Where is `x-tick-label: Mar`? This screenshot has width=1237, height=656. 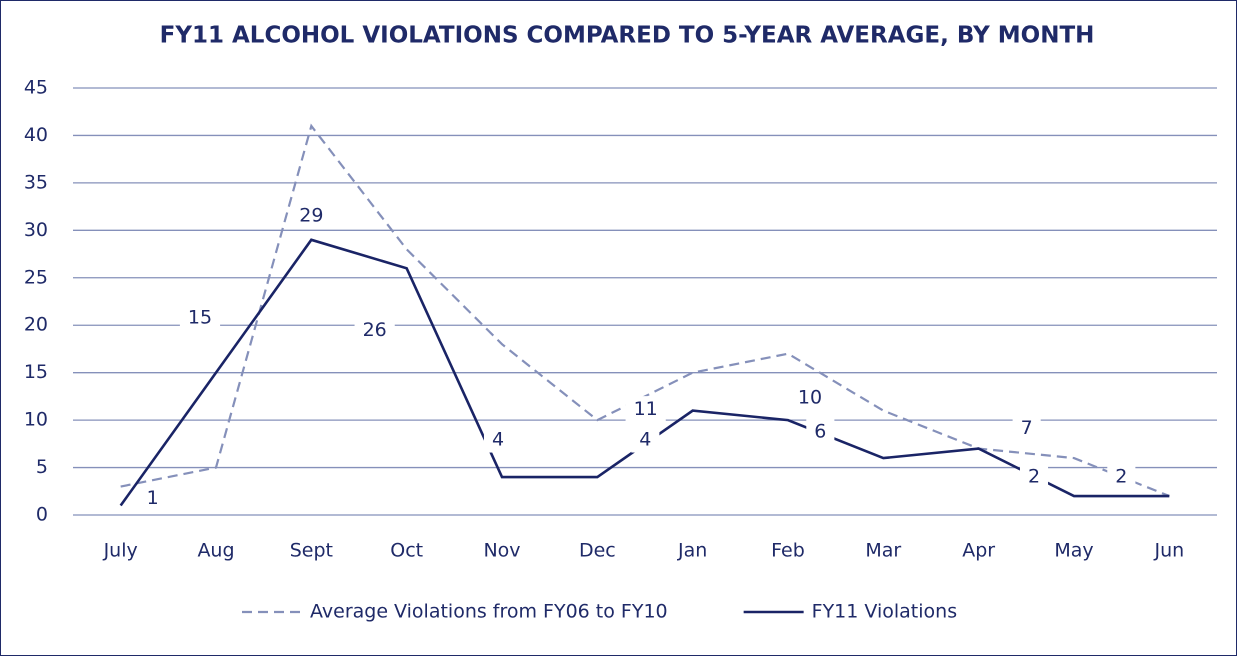
x-tick-label: Mar is located at coordinates (883, 551).